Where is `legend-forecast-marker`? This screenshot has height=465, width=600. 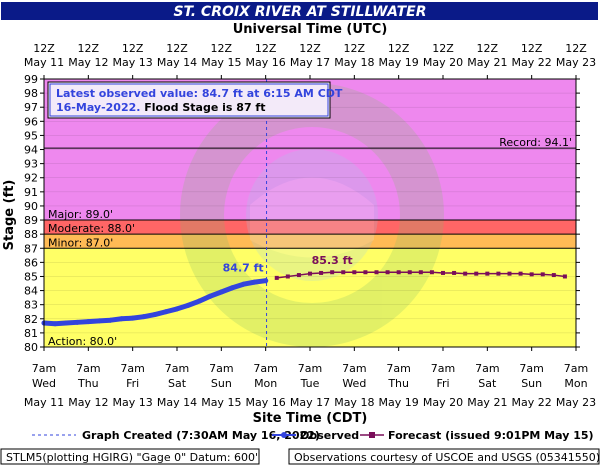
legend-forecast-marker is located at coordinates (372, 435).